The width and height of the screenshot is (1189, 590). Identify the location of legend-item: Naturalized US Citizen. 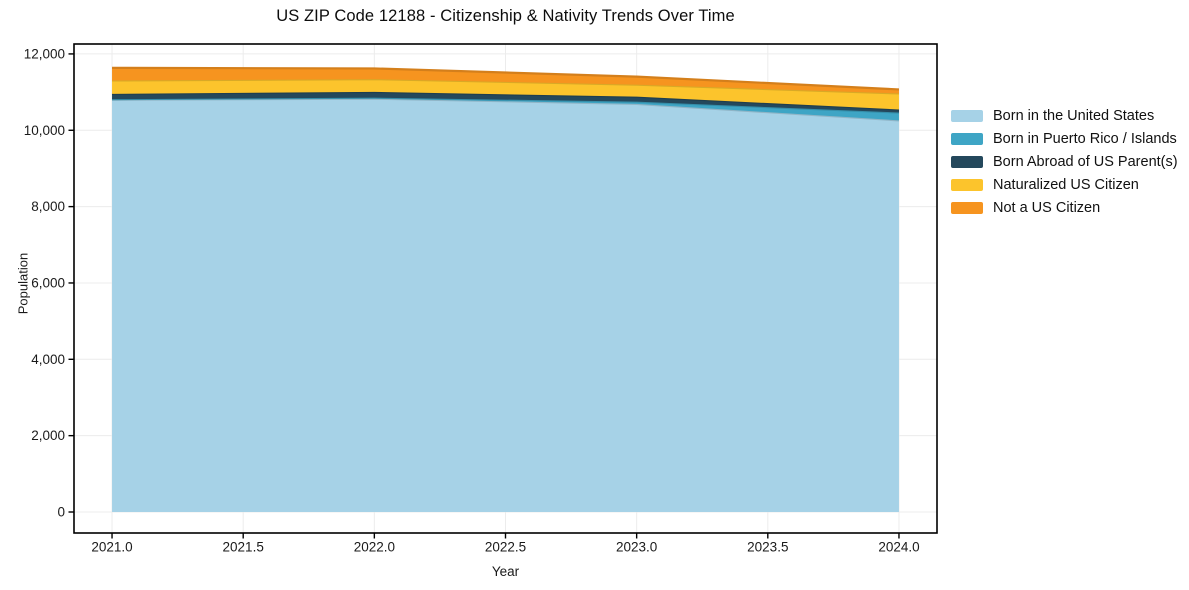
(1064, 184).